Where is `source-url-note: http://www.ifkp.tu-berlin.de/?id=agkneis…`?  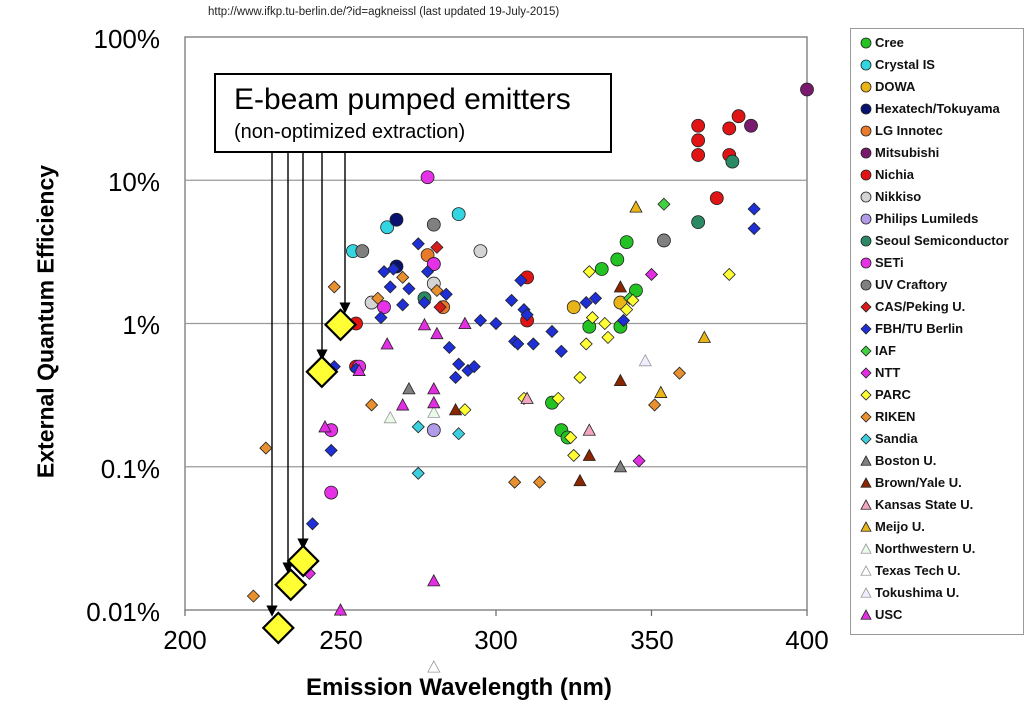 source-url-note: http://www.ifkp.tu-berlin.de/?id=agkneis… is located at coordinates (384, 12).